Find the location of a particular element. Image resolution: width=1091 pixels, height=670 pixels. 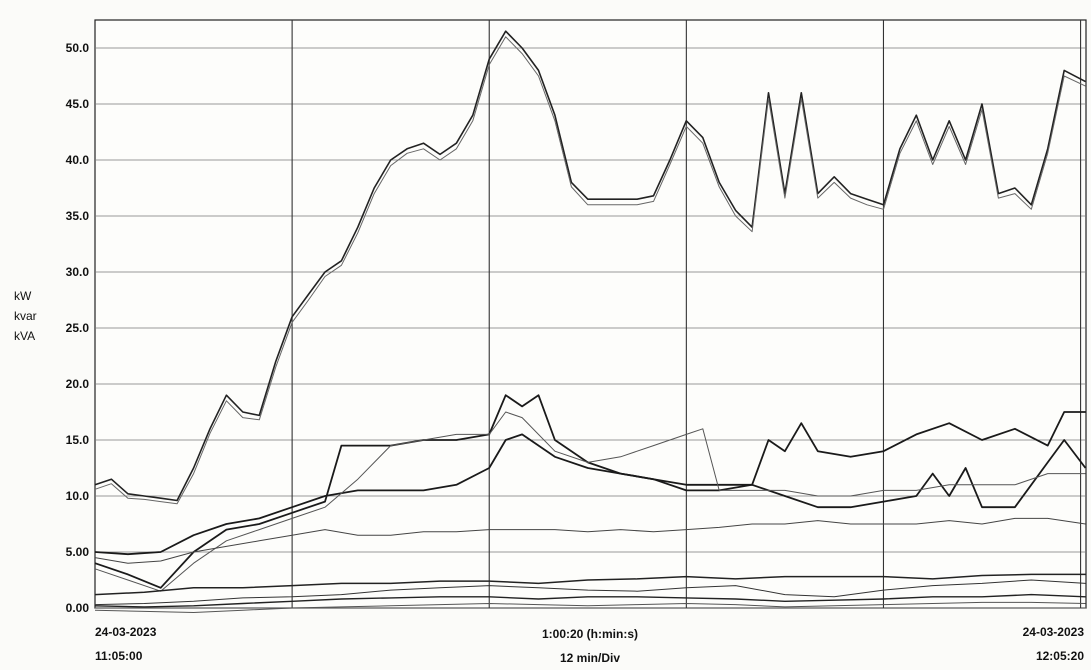

y-tick-label: 50.0 is located at coordinates (78, 48).